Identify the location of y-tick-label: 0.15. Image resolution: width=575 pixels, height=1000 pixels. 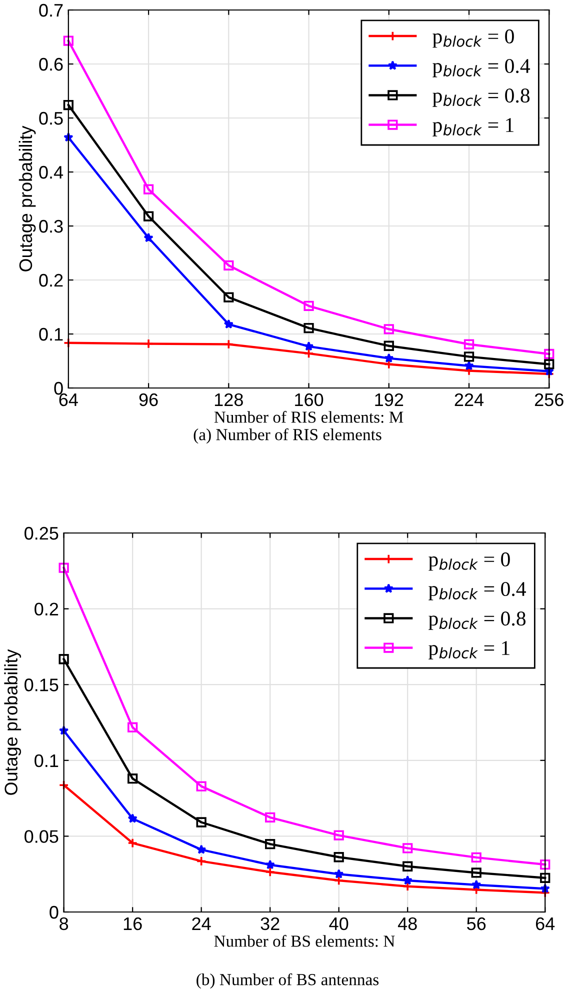
(41, 685).